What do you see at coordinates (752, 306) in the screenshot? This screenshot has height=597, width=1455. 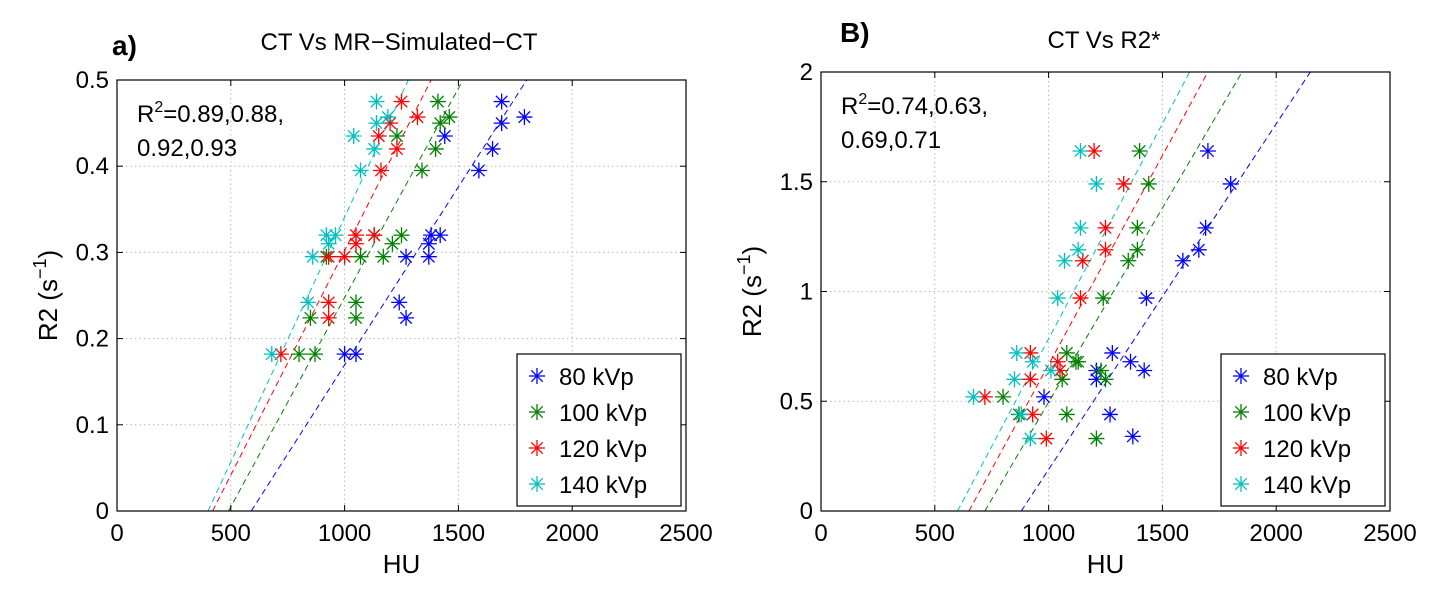 I see `y-axis-label-text: R2 (s` at bounding box center [752, 306].